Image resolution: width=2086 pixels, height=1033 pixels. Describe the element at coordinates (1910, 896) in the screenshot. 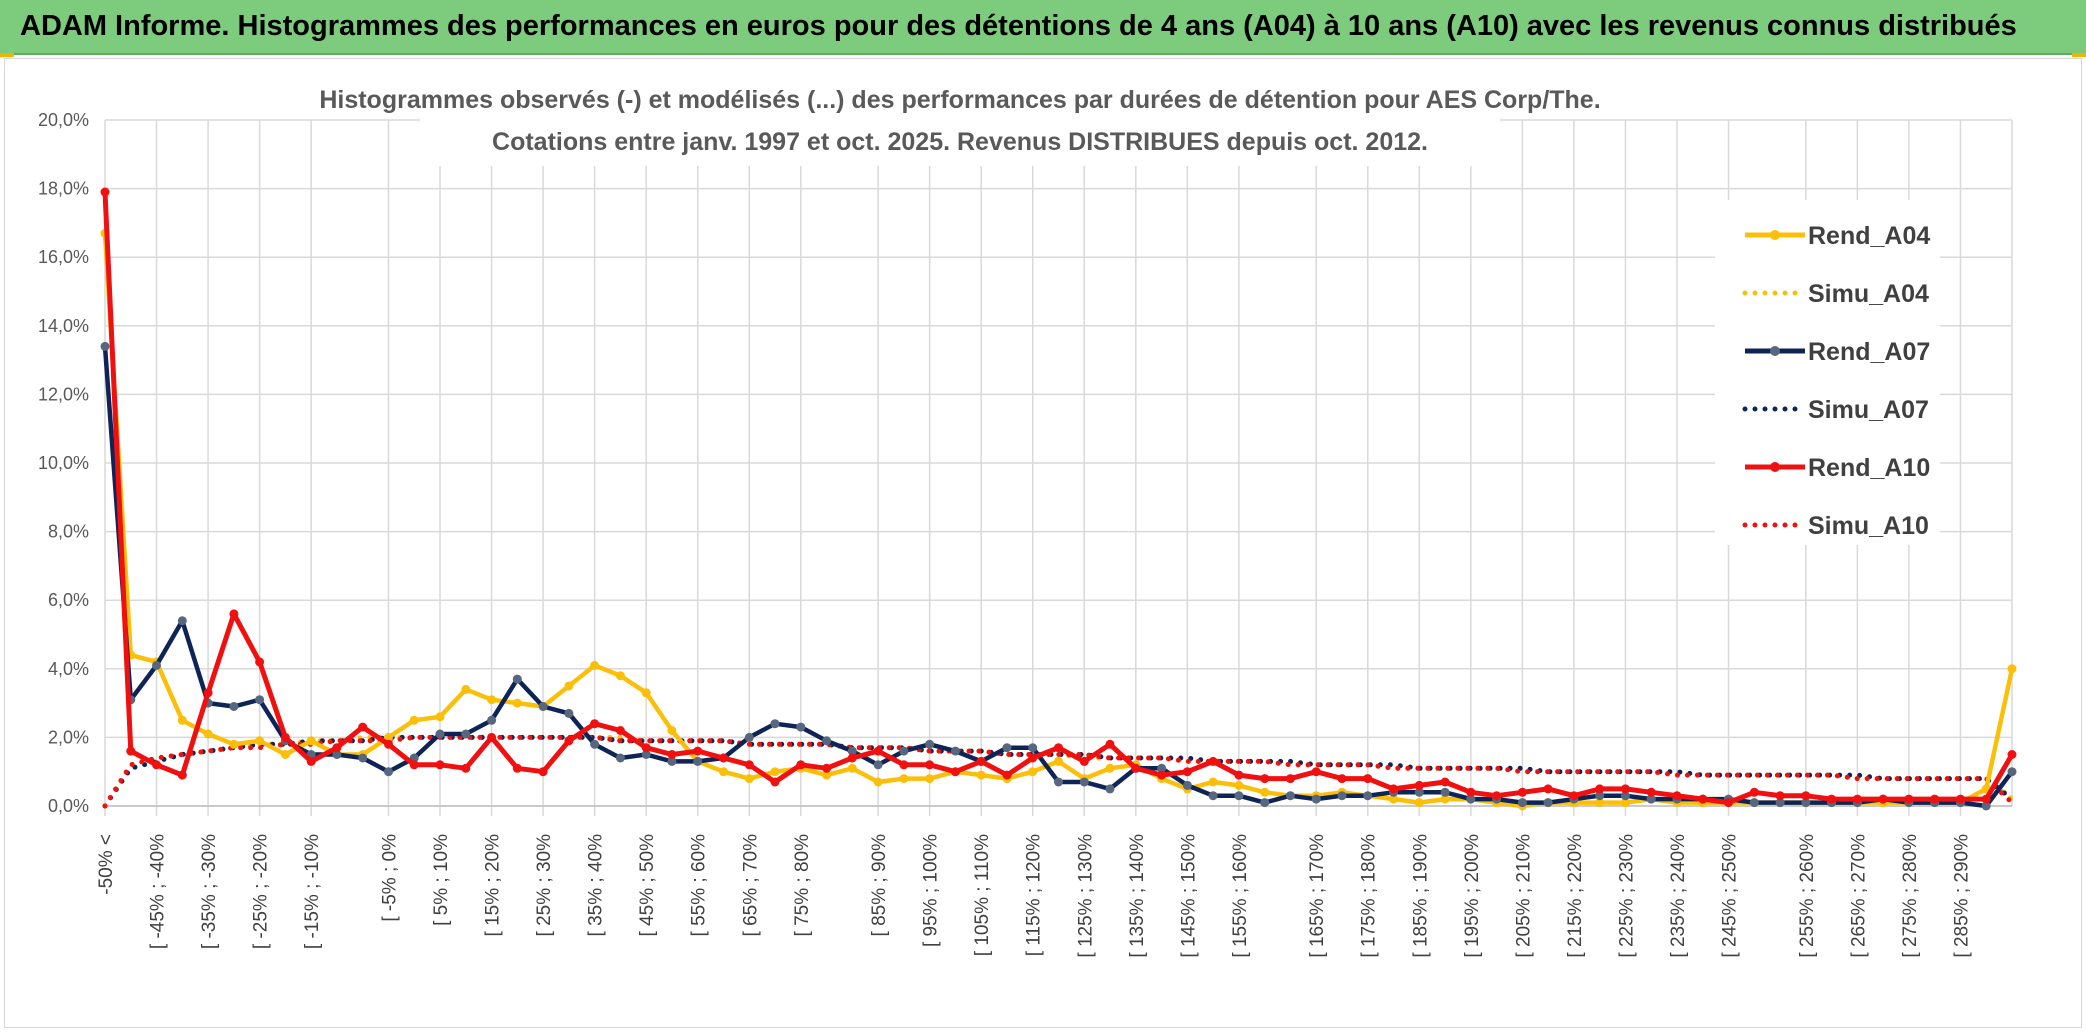

I see `x-tick-label: [ 275% ; 280%` at that location.